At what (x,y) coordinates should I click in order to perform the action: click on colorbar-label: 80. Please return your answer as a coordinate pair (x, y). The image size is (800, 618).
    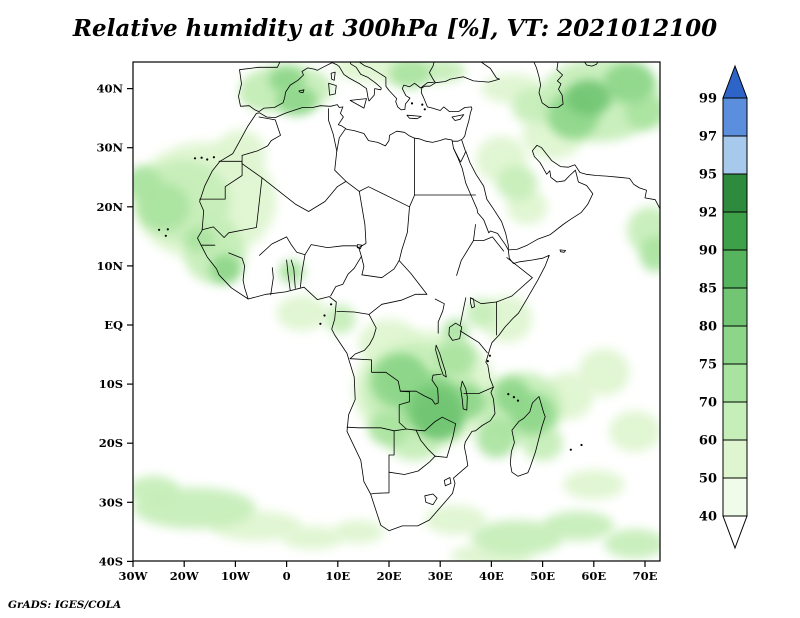
    Looking at the image, I should click on (708, 327).